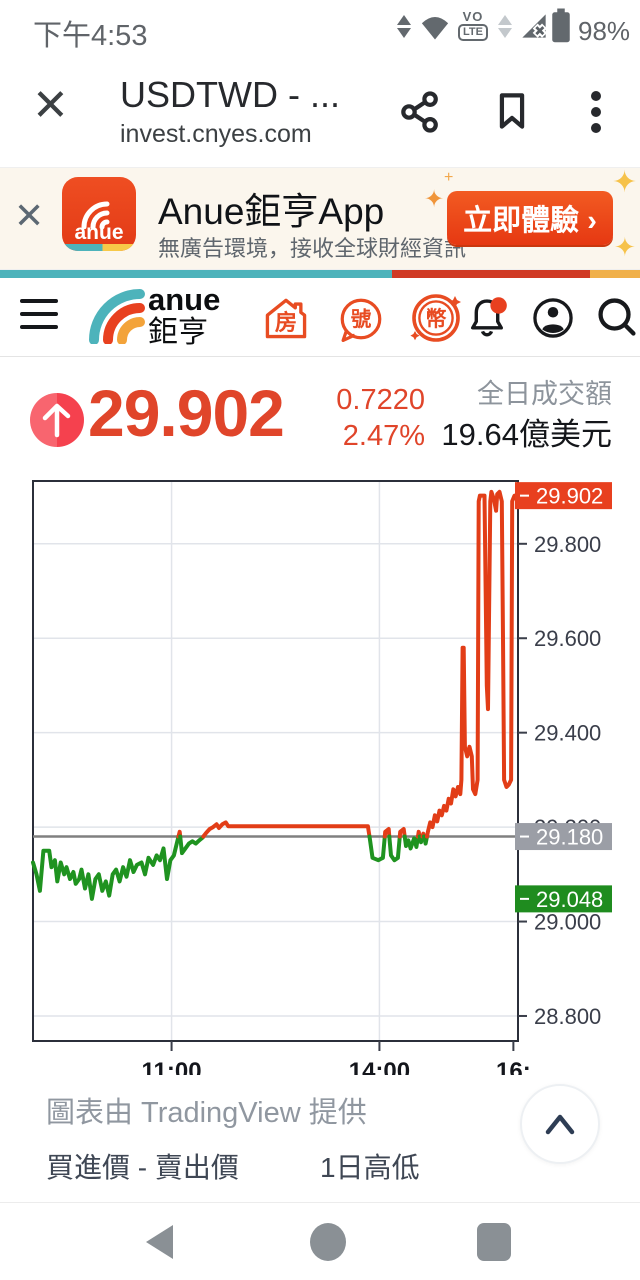 The height and width of the screenshot is (1280, 640). Describe the element at coordinates (142, 1167) in the screenshot. I see `bid-ask-label: 買進價 - 賣出價` at that location.